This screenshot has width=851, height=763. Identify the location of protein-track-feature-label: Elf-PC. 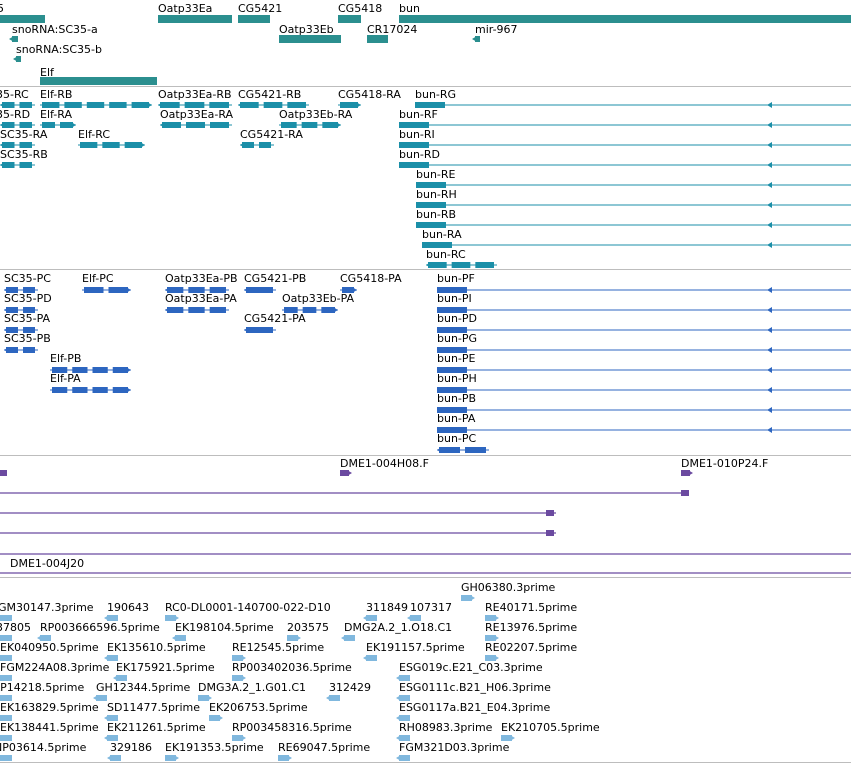
(98, 278).